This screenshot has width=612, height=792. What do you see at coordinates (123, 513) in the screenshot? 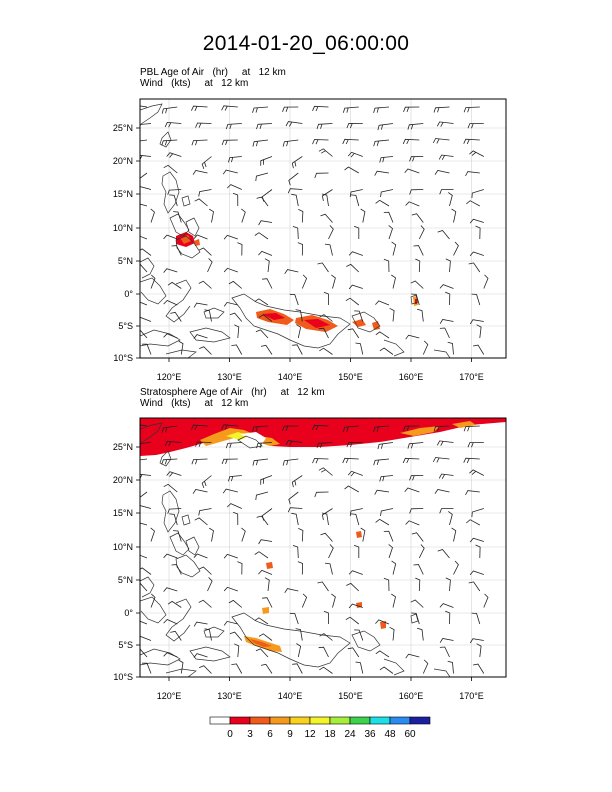
I see `panel2-lat-label: 15°N` at bounding box center [123, 513].